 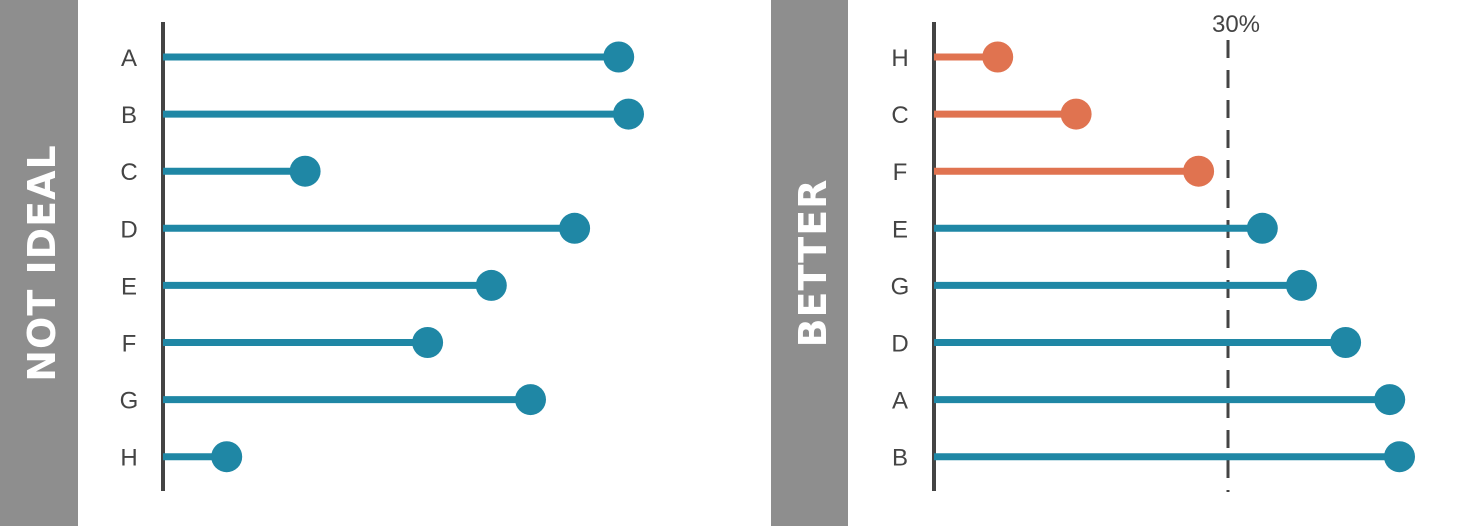 What do you see at coordinates (42, 263) in the screenshot?
I see `panel-label: NOT IDEAL` at bounding box center [42, 263].